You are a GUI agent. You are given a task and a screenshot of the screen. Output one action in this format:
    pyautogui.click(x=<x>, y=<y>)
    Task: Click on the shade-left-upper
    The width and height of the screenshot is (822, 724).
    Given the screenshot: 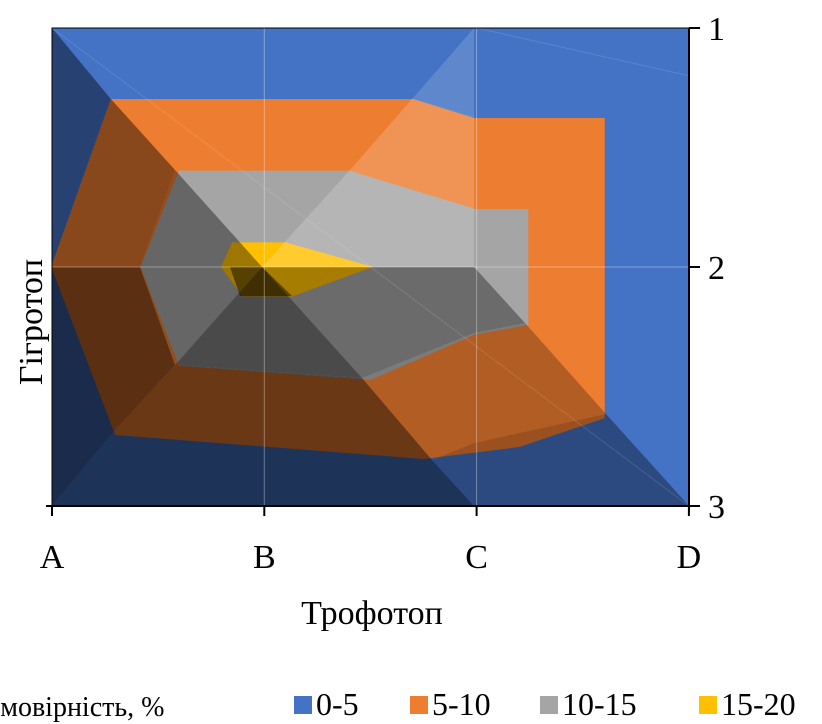 What is the action you would take?
    pyautogui.click(x=81, y=147)
    